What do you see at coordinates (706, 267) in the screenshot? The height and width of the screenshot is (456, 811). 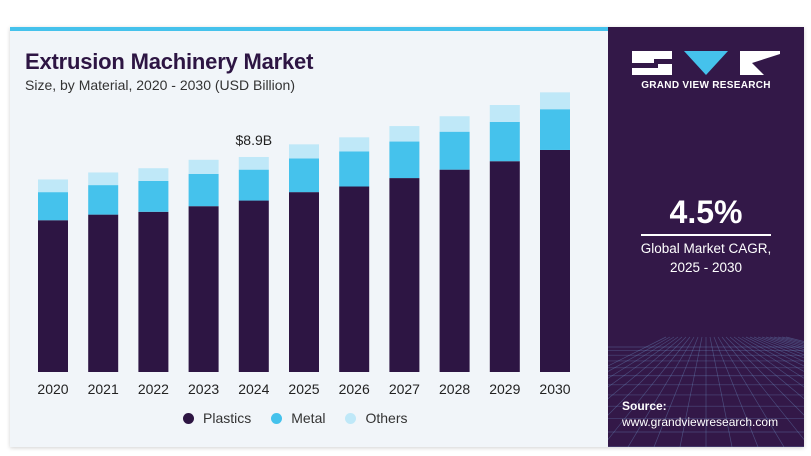 I see `cagr-period: 2025 - 2030` at bounding box center [706, 267].